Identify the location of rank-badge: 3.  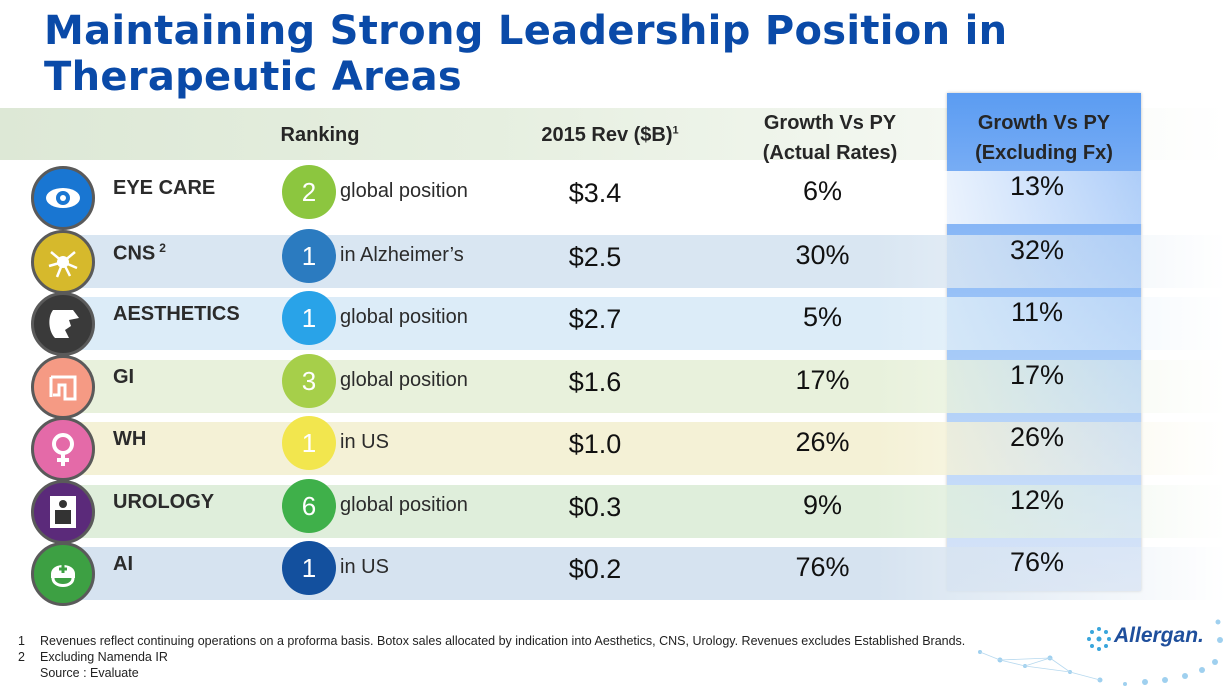
(309, 381).